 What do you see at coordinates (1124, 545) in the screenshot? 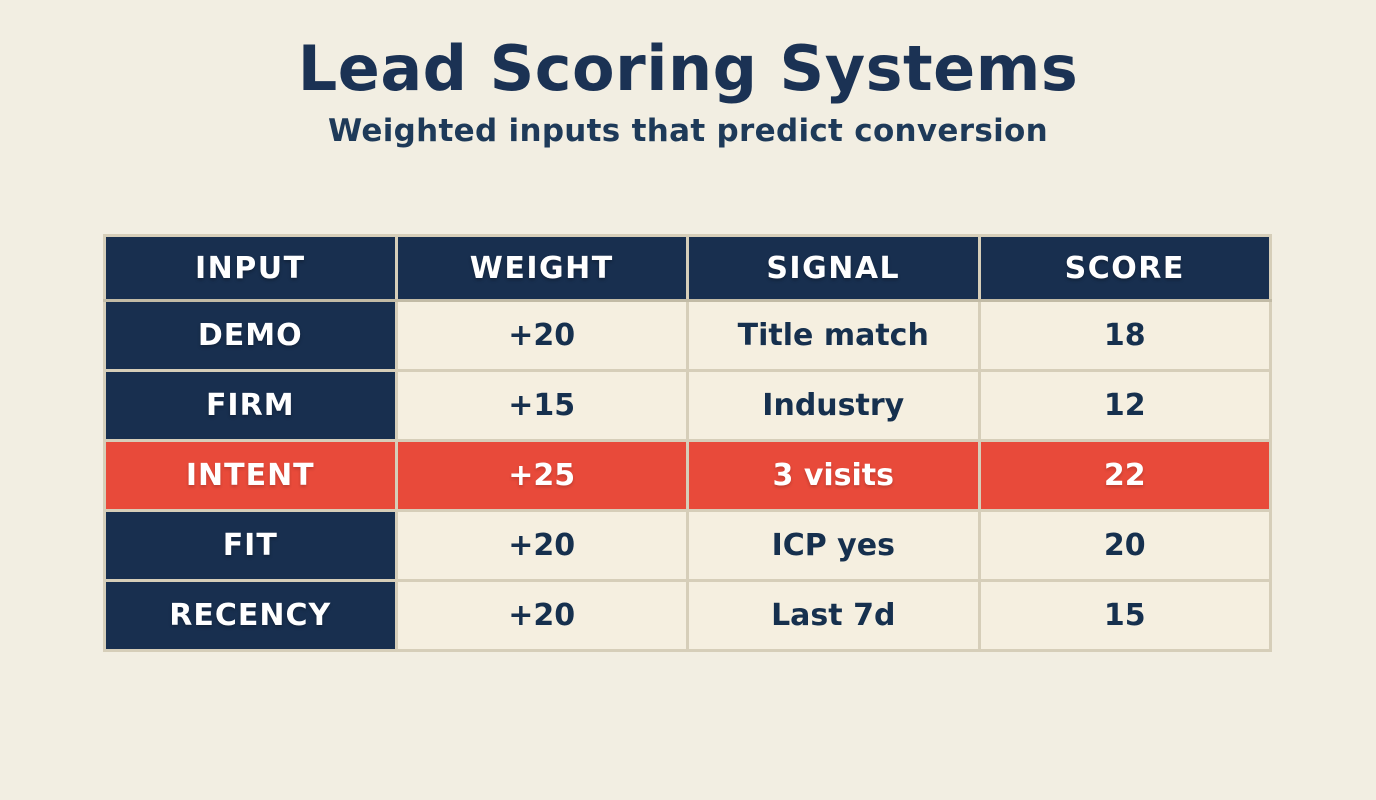
I see `score-cell: 20` at bounding box center [1124, 545].